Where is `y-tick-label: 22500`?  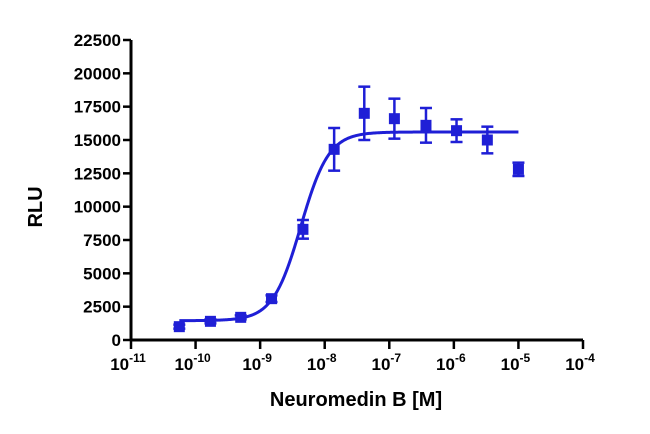 y-tick-label: 22500 is located at coordinates (97, 40).